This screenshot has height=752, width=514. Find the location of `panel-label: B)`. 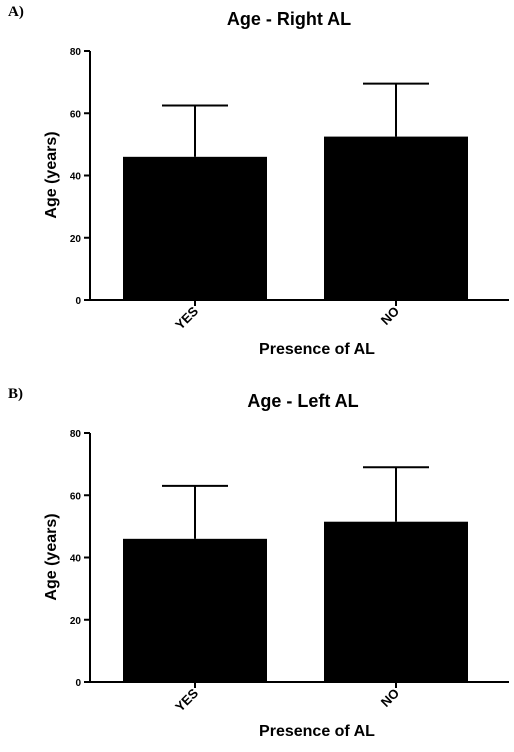

panel-label: B) is located at coordinates (15, 394).